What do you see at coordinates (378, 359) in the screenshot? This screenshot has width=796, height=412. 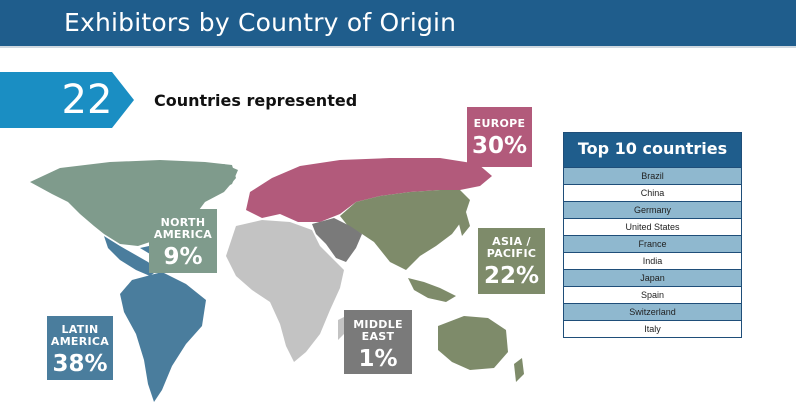 I see `region-middle-east-percent: 1%` at bounding box center [378, 359].